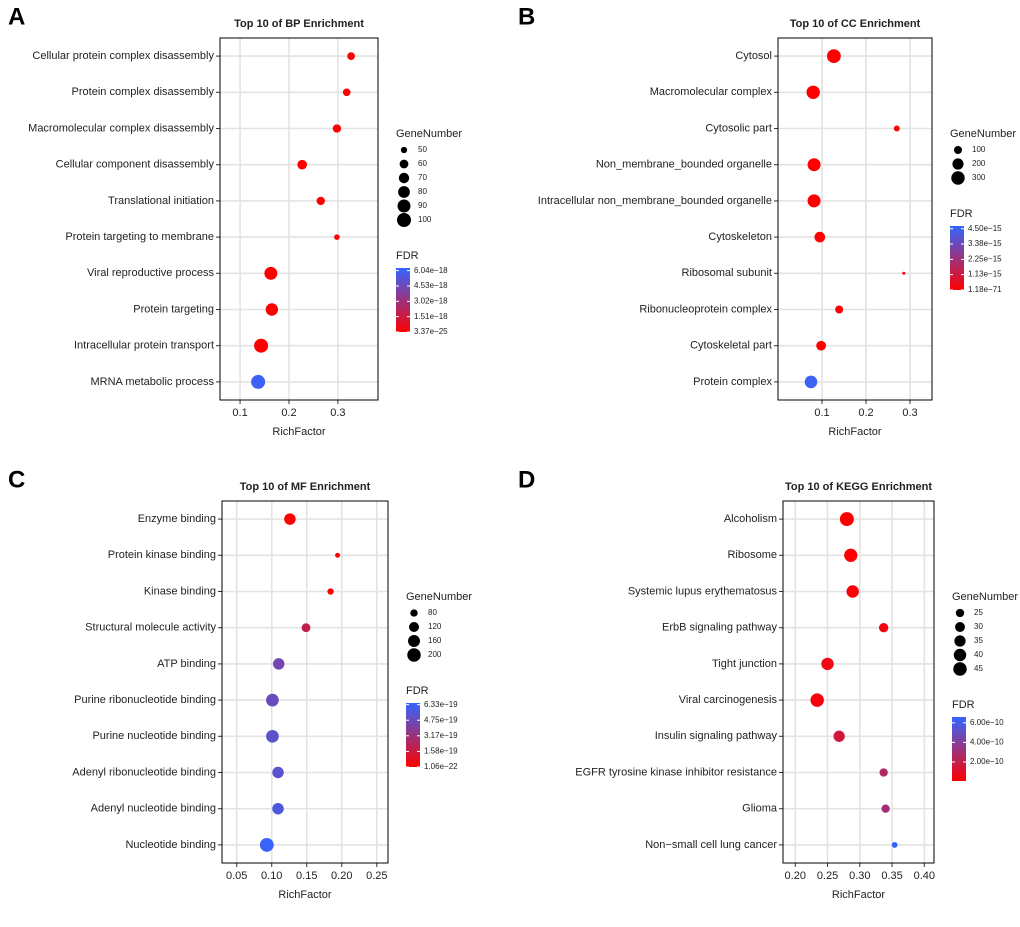 Image resolution: width=1020 pixels, height=927 pixels. Describe the element at coordinates (299, 24) in the screenshot. I see `chart-title: Top 10 of BP Enrichment` at that location.